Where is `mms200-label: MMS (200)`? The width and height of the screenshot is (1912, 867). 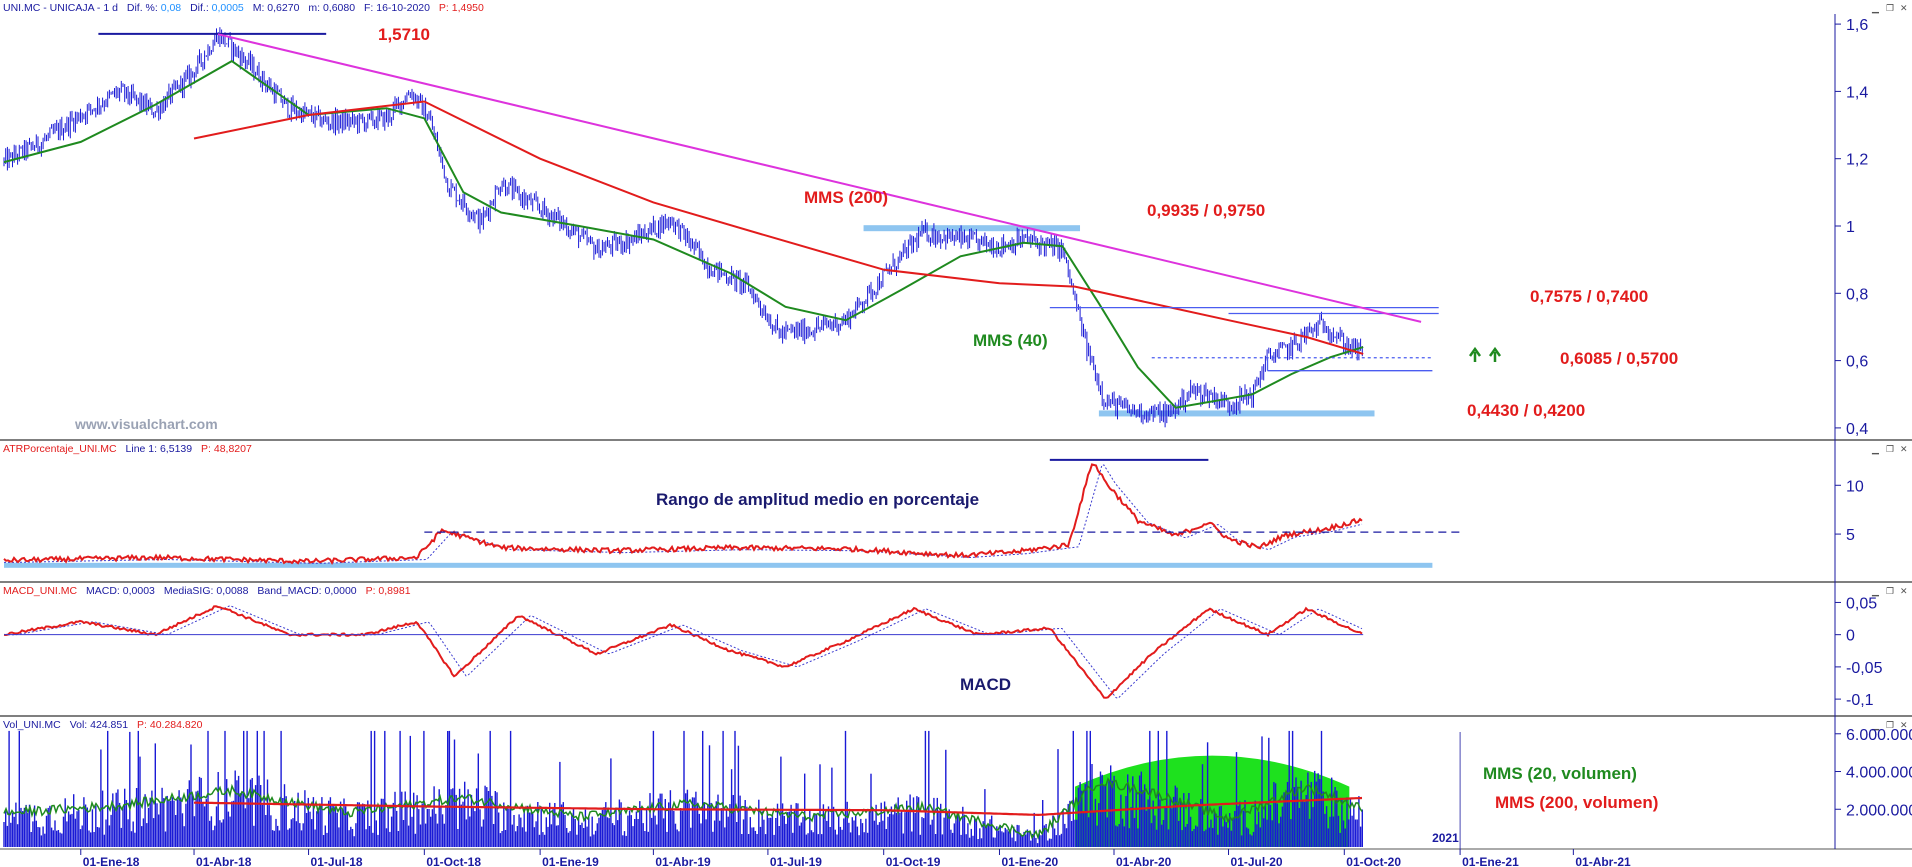 mms200-label: MMS (200) is located at coordinates (846, 197).